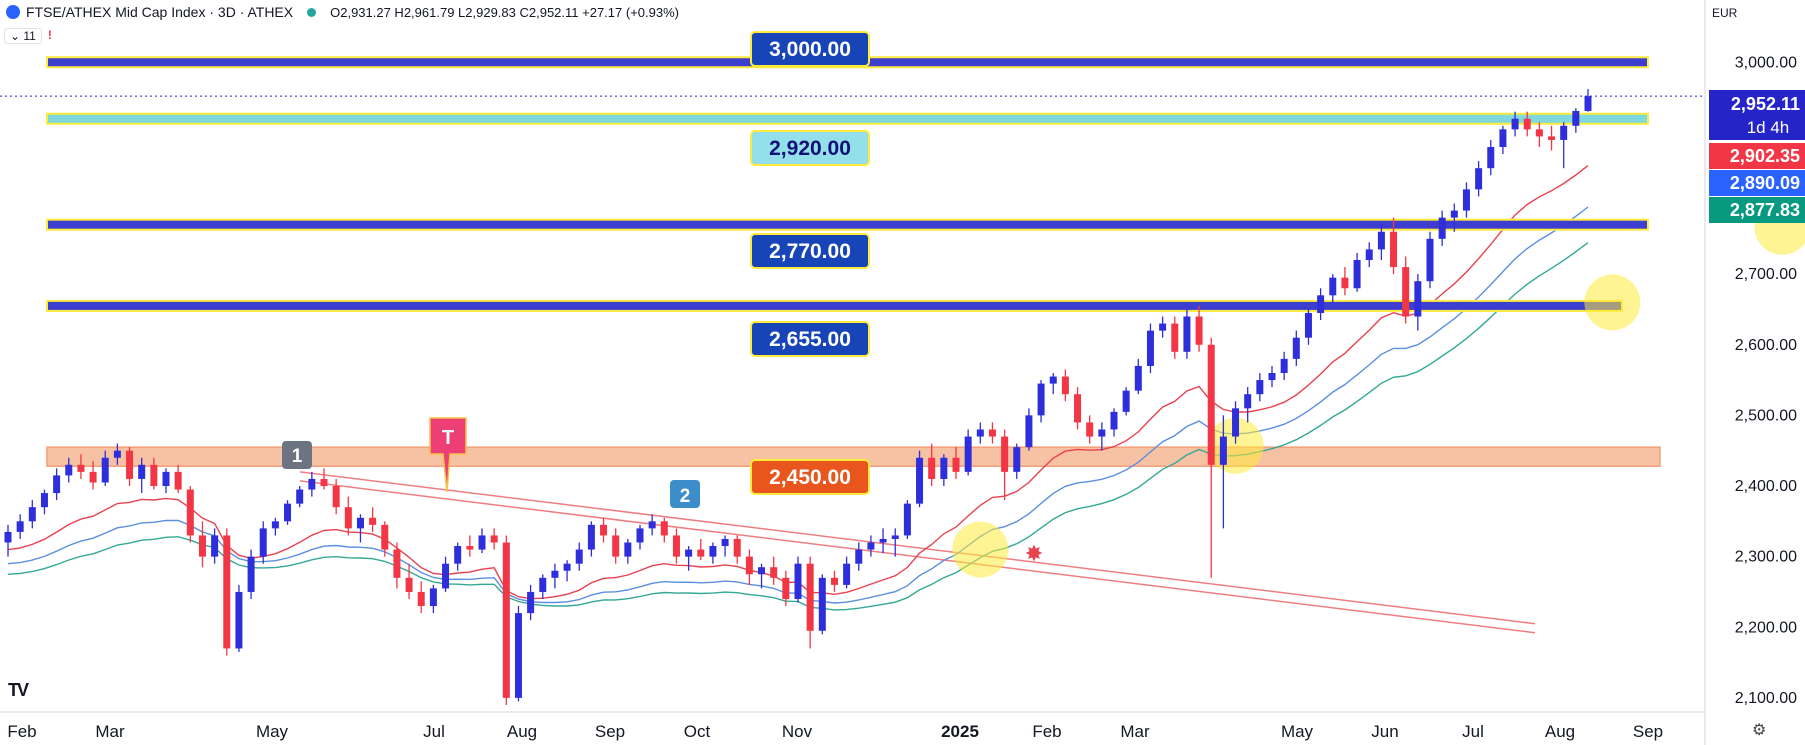 Image resolution: width=1805 pixels, height=745 pixels. What do you see at coordinates (960, 731) in the screenshot?
I see `x-tick-label: 2025` at bounding box center [960, 731].